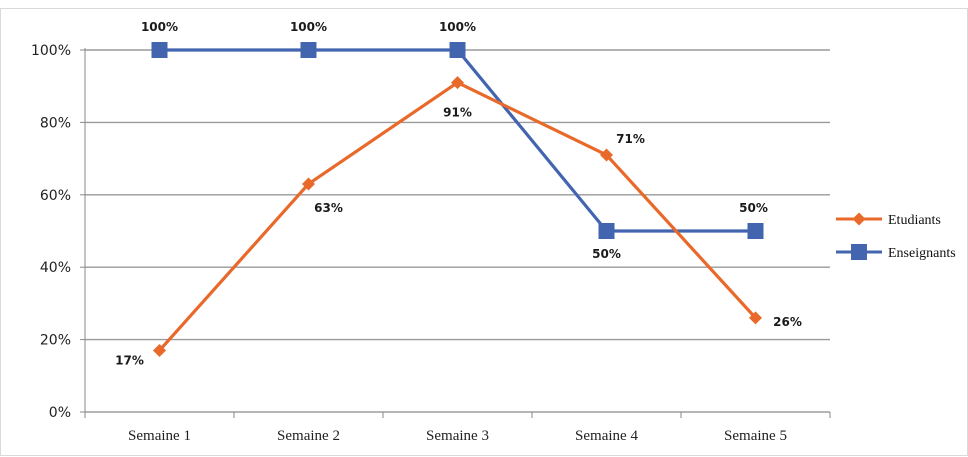 Image resolution: width=968 pixels, height=457 pixels. I want to click on y-tick-label: 40%, so click(55, 268).